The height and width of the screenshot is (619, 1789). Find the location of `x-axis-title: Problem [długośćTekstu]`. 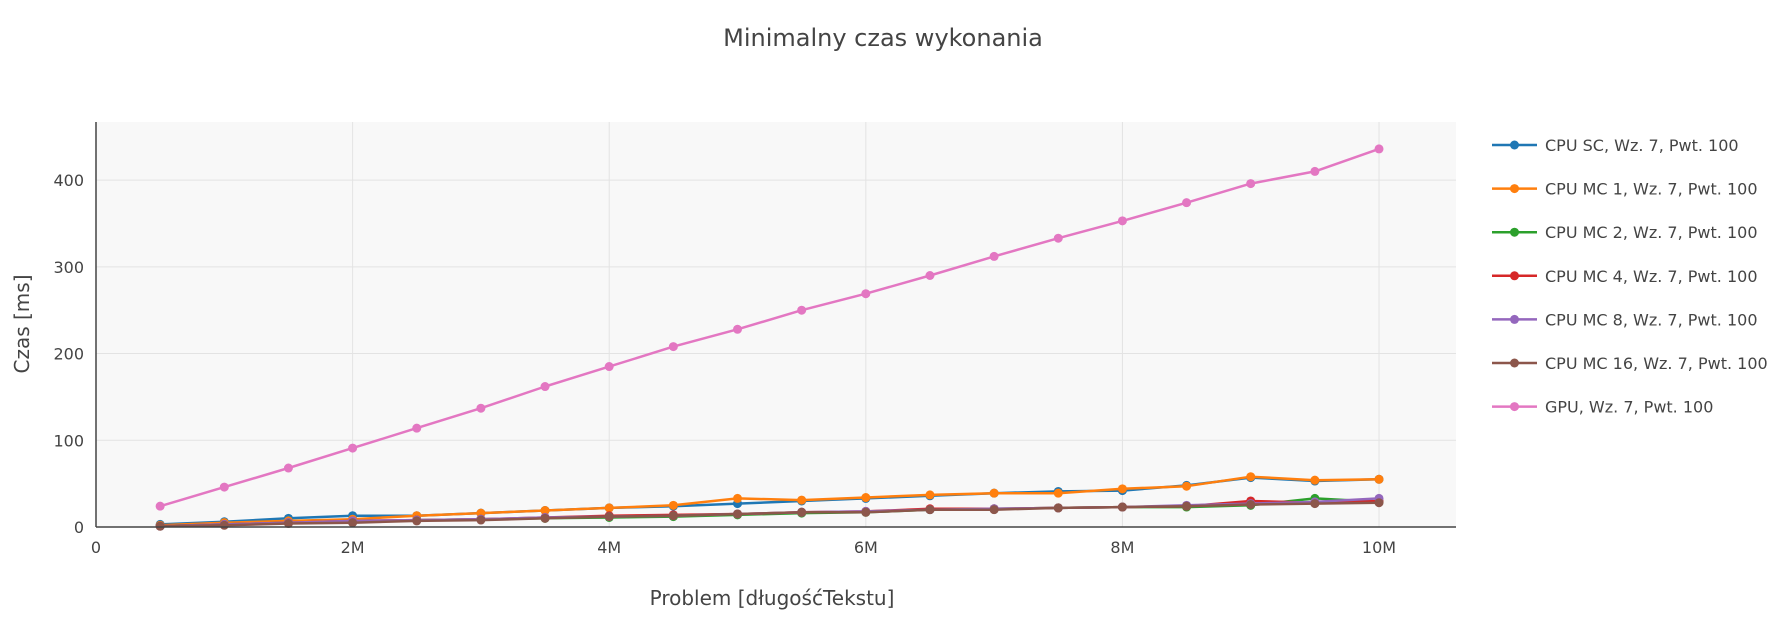

x-axis-title: Problem [długośćTekstu] is located at coordinates (772, 598).